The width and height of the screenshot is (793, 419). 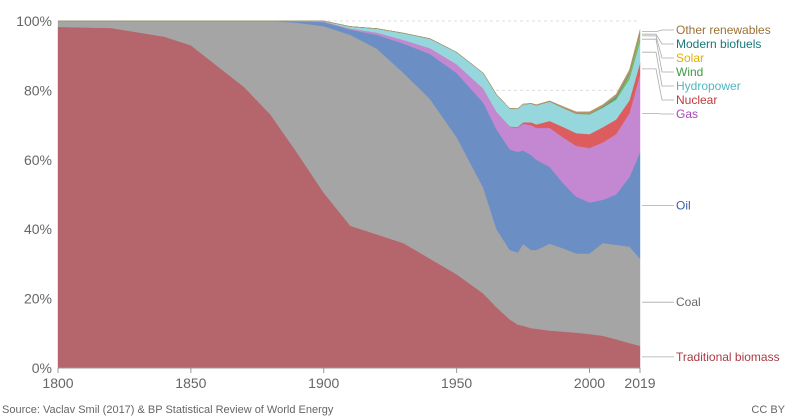 What do you see at coordinates (768, 410) in the screenshot?
I see `license-link: CC BY` at bounding box center [768, 410].